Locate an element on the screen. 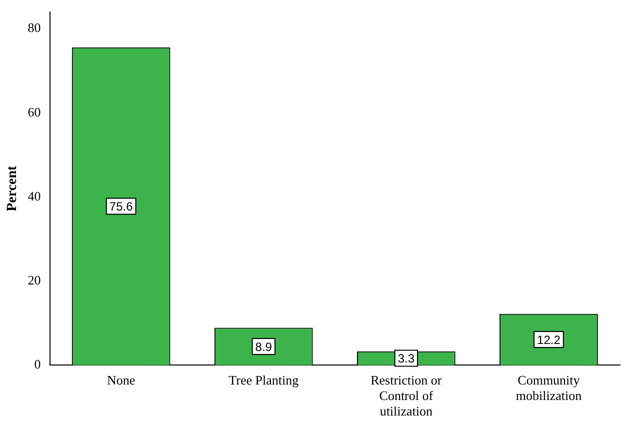 Image resolution: width=626 pixels, height=428 pixels. x-tick-label: Tree Planting is located at coordinates (264, 380).